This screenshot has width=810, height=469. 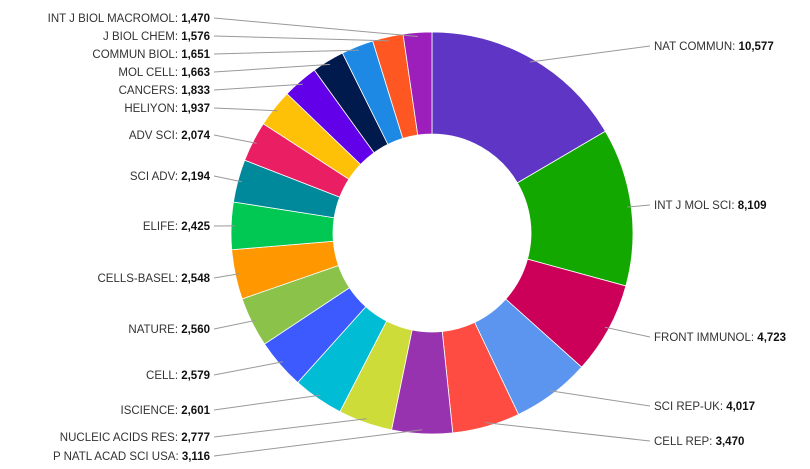 What do you see at coordinates (301, 38) in the screenshot?
I see `leader-line-j-biol-chem` at bounding box center [301, 38].